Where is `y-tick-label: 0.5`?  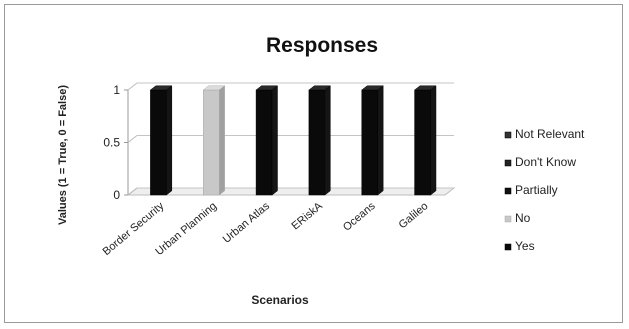 y-tick-label: 0.5 is located at coordinates (111, 143).